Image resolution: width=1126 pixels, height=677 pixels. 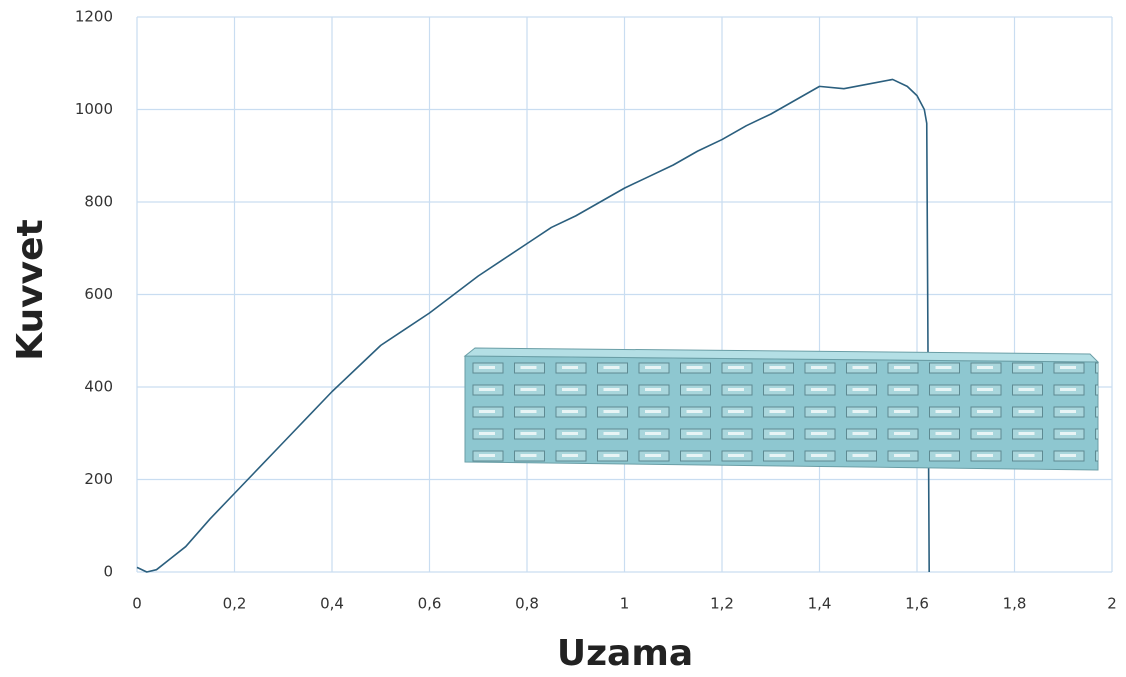 I want to click on x-tick-label: 1,4, so click(x=820, y=604).